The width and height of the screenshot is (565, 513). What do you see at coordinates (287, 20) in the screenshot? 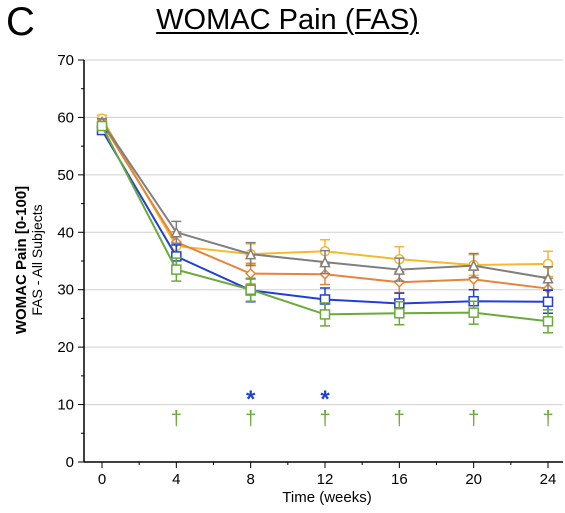
I see `chart-title: WOMAC Pain (FAS)` at bounding box center [287, 20].